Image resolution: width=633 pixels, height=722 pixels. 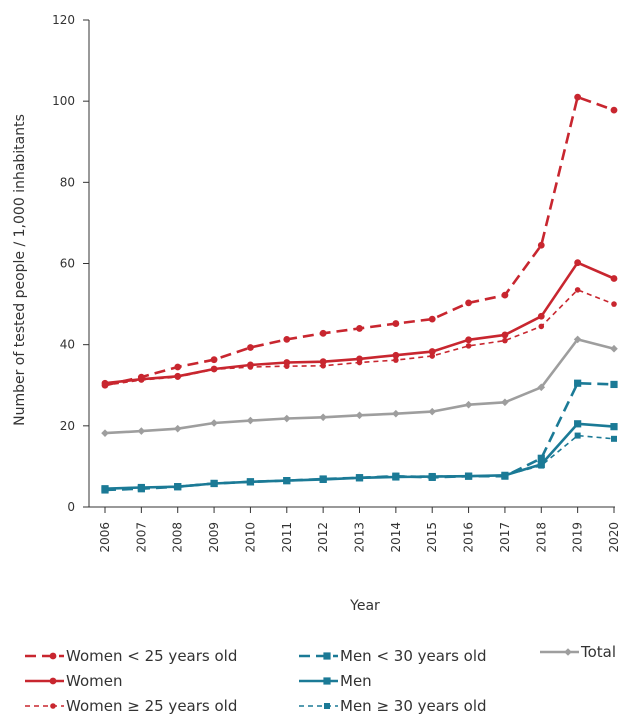 I want to click on legend-item: Women < 25 years old, so click(x=131, y=656).